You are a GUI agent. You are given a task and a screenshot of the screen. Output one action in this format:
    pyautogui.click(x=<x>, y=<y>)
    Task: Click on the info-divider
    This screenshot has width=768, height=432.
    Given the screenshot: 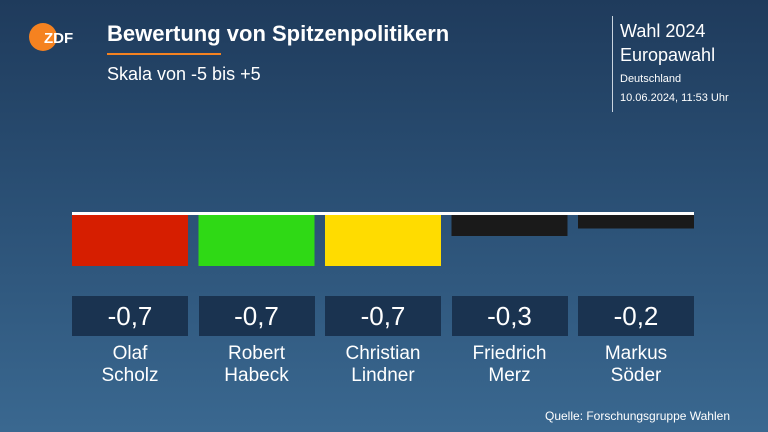 What is the action you would take?
    pyautogui.click(x=612, y=64)
    